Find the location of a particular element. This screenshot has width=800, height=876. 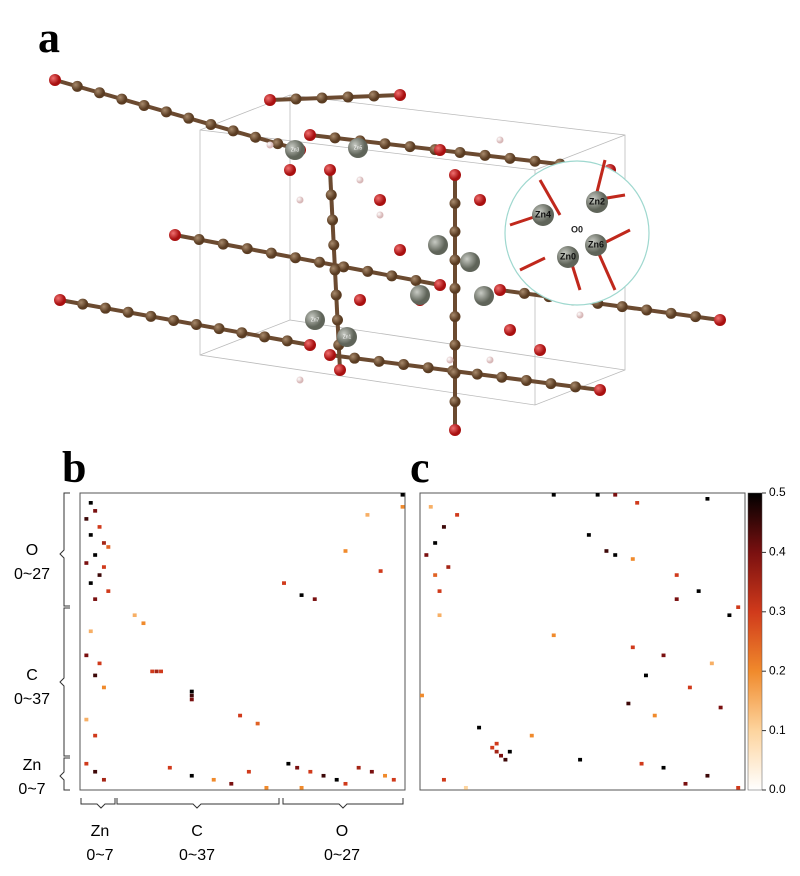

atom-label: Zn5 is located at coordinates (358, 148).